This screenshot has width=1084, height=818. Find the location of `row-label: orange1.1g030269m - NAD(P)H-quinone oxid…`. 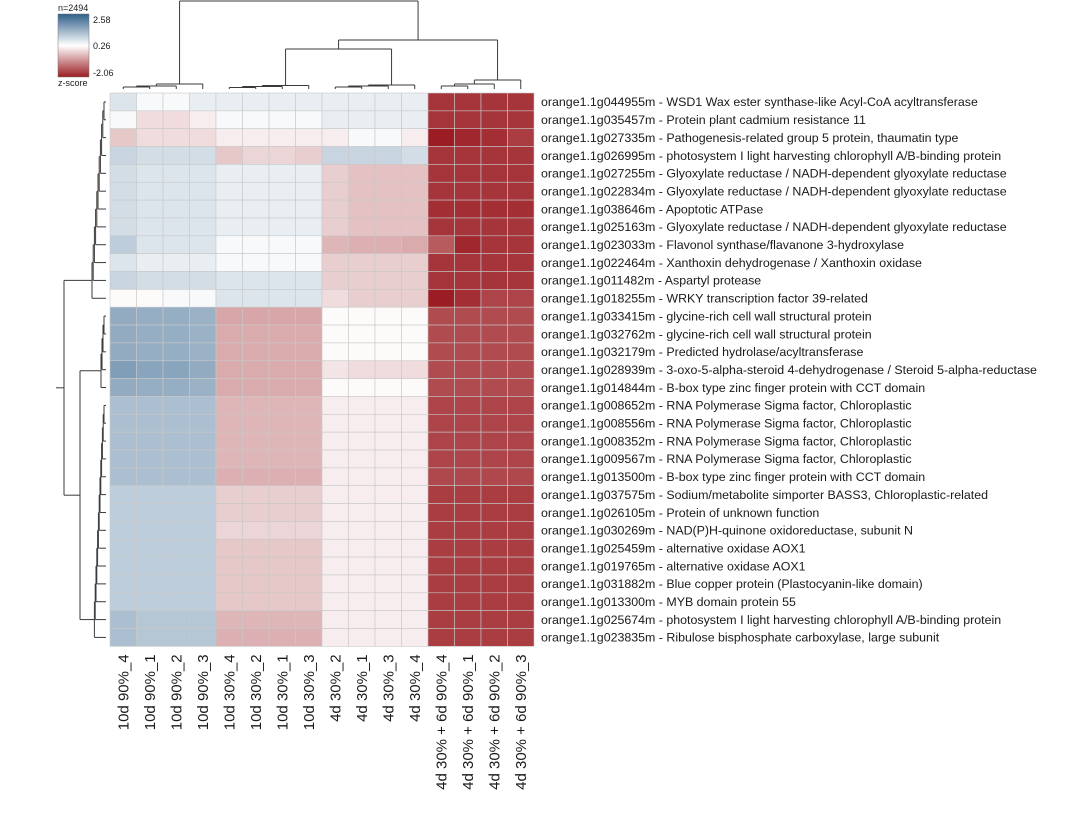

row-label: orange1.1g030269m - NAD(P)H-quinone oxid… is located at coordinates (727, 531).